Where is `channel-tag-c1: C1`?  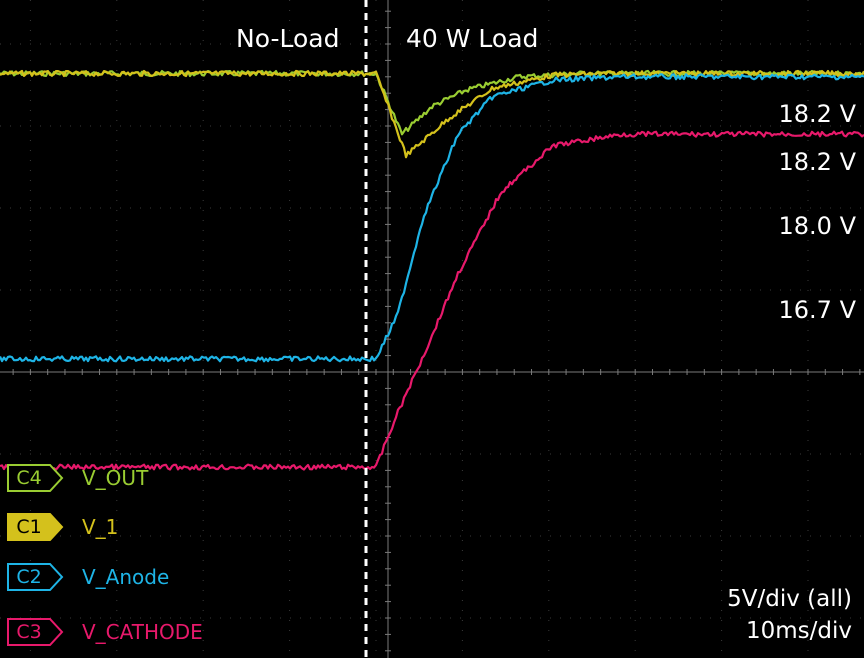
channel-tag-c1: C1 is located at coordinates (36, 527).